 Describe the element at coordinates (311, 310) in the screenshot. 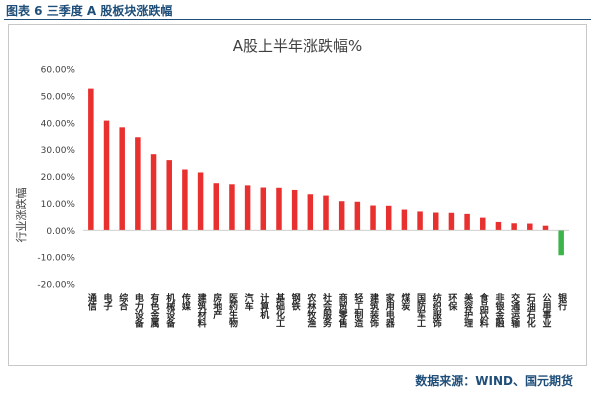

I see `x-tick-label: 农林牧渔` at that location.